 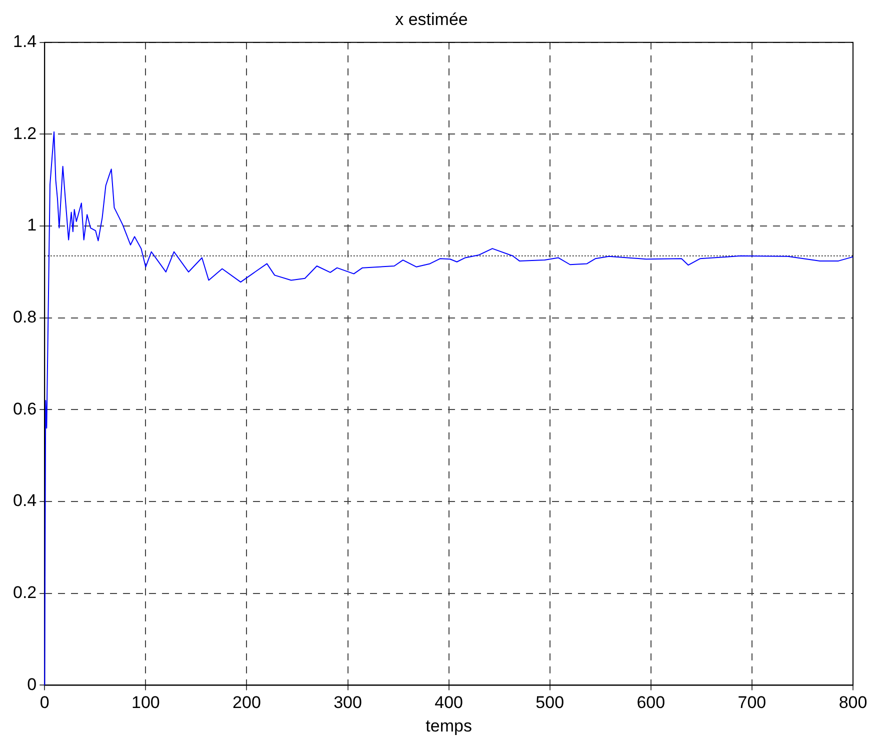 I want to click on x-tick-label: 700, so click(x=752, y=702).